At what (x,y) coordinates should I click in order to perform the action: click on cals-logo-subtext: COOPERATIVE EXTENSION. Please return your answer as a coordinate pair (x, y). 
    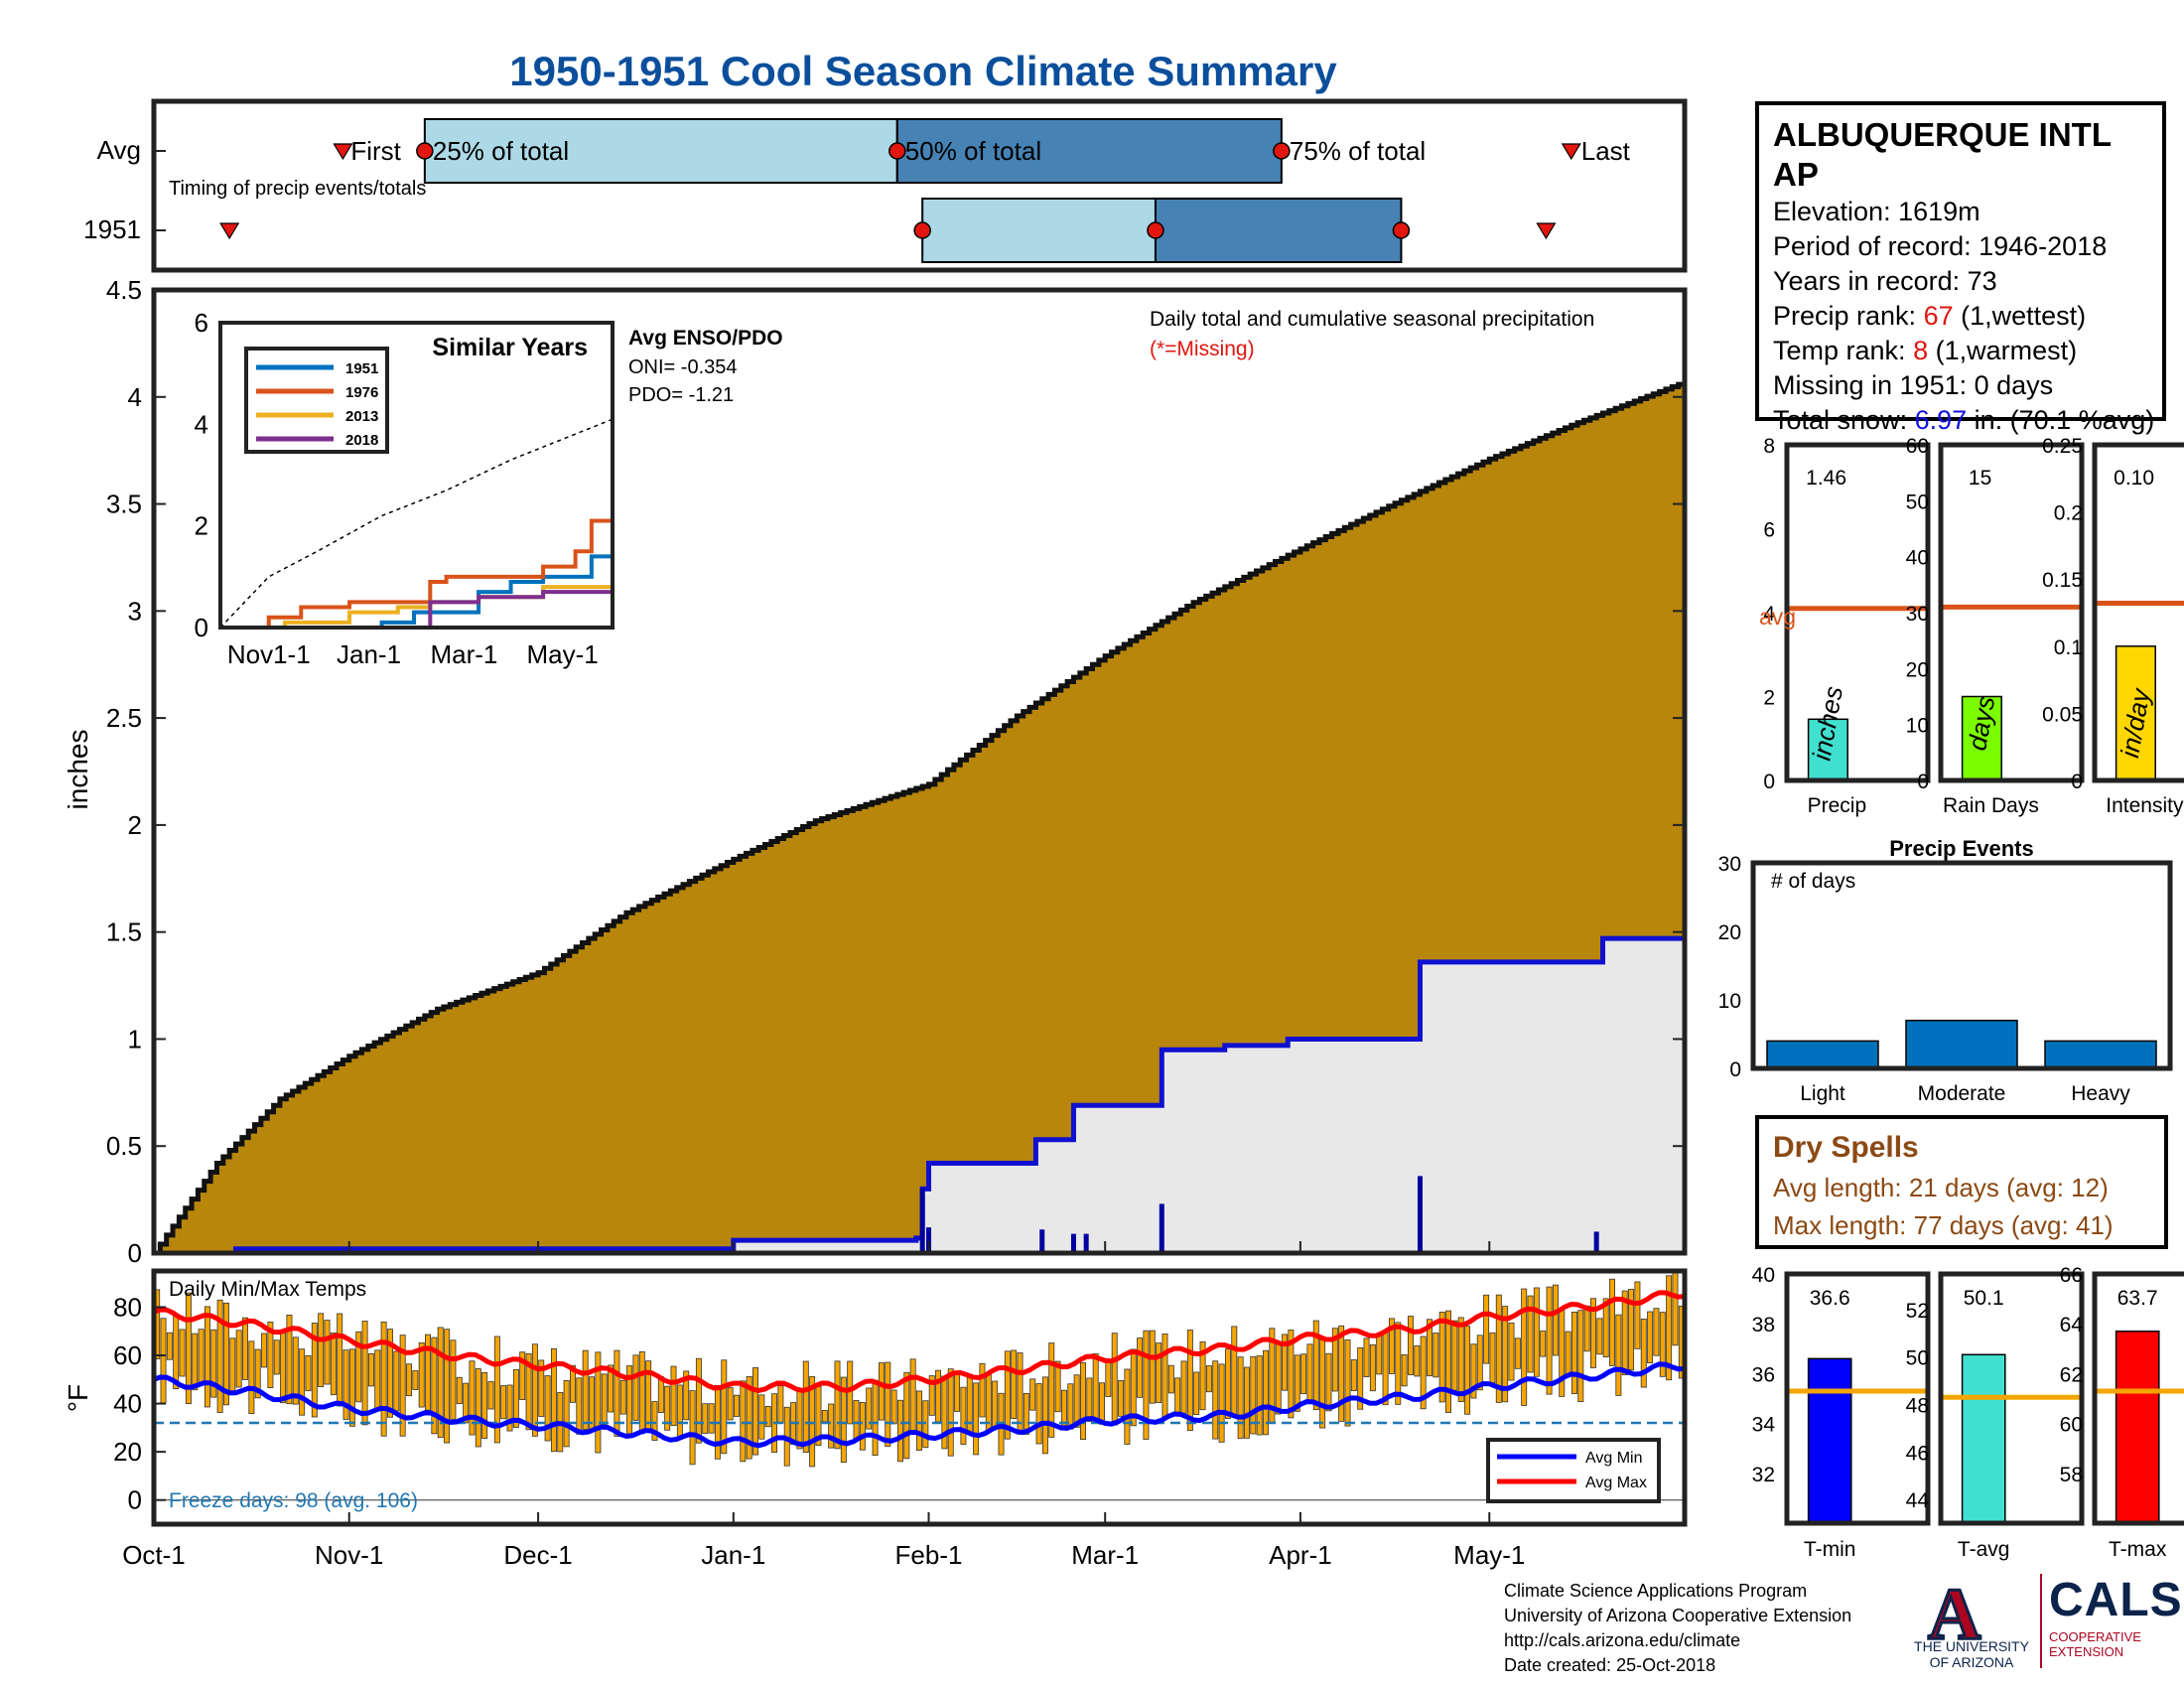
    Looking at the image, I should click on (2095, 1644).